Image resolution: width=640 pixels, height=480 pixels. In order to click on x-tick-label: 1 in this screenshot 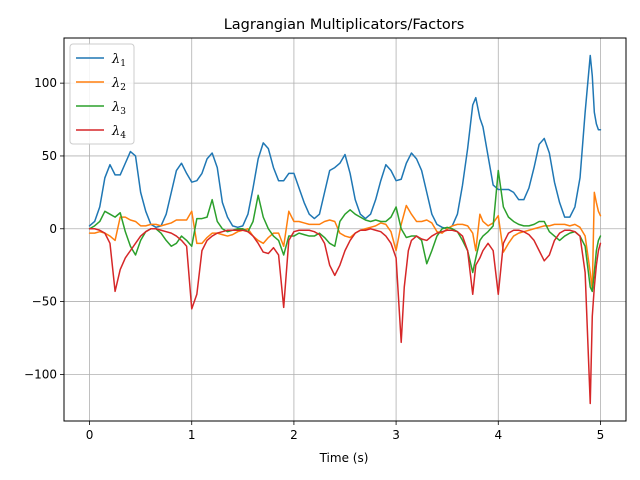, I will do `click(192, 435)`.